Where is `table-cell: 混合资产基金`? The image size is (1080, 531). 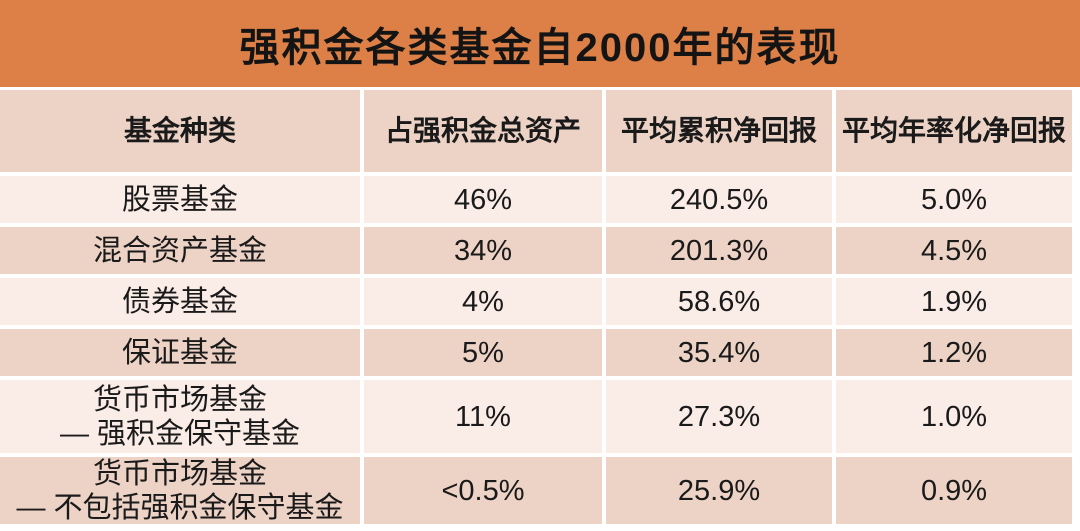
table-cell: 混合资产基金 is located at coordinates (180, 250).